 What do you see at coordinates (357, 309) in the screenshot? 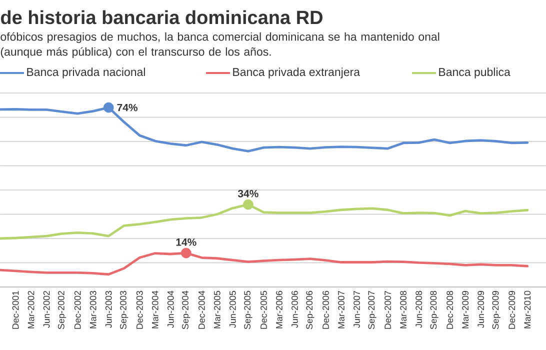
I see `x-tick-label: Jun-2007` at bounding box center [357, 309].